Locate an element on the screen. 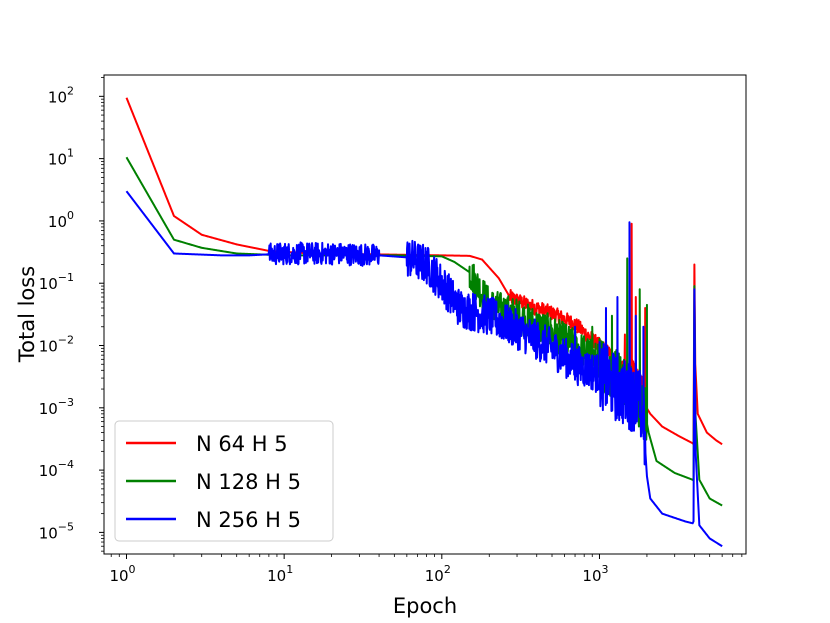 The width and height of the screenshot is (830, 623). legend: N 64 H 5 N 128 H 5 N 256 H 5 is located at coordinates (224, 481).